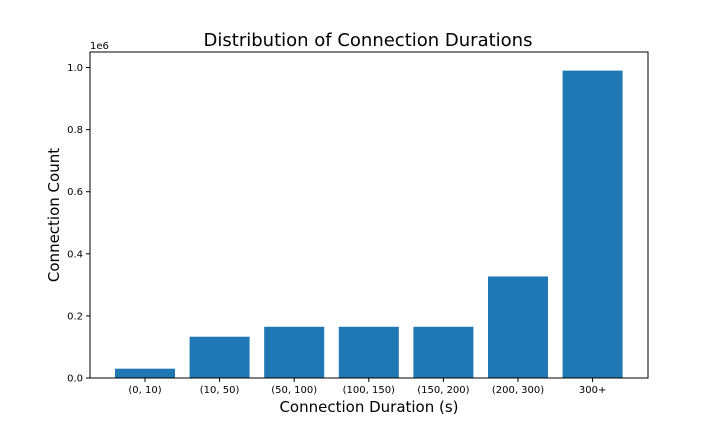 The width and height of the screenshot is (720, 432). I want to click on x-axis-label: Connection Duration (s), so click(368, 407).